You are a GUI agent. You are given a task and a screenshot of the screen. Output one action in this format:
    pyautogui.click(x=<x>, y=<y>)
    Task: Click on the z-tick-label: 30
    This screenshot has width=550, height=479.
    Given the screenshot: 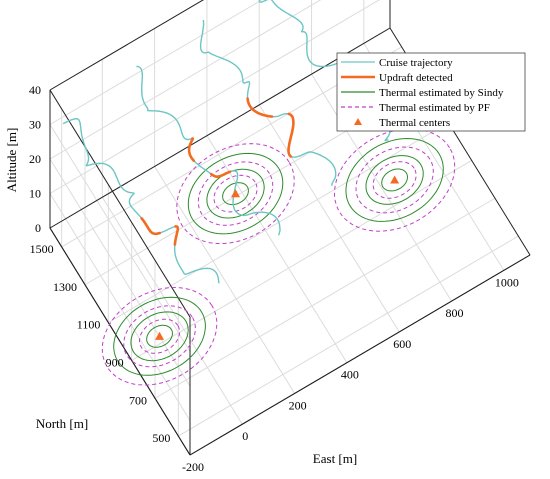 What is the action you would take?
    pyautogui.click(x=35, y=125)
    